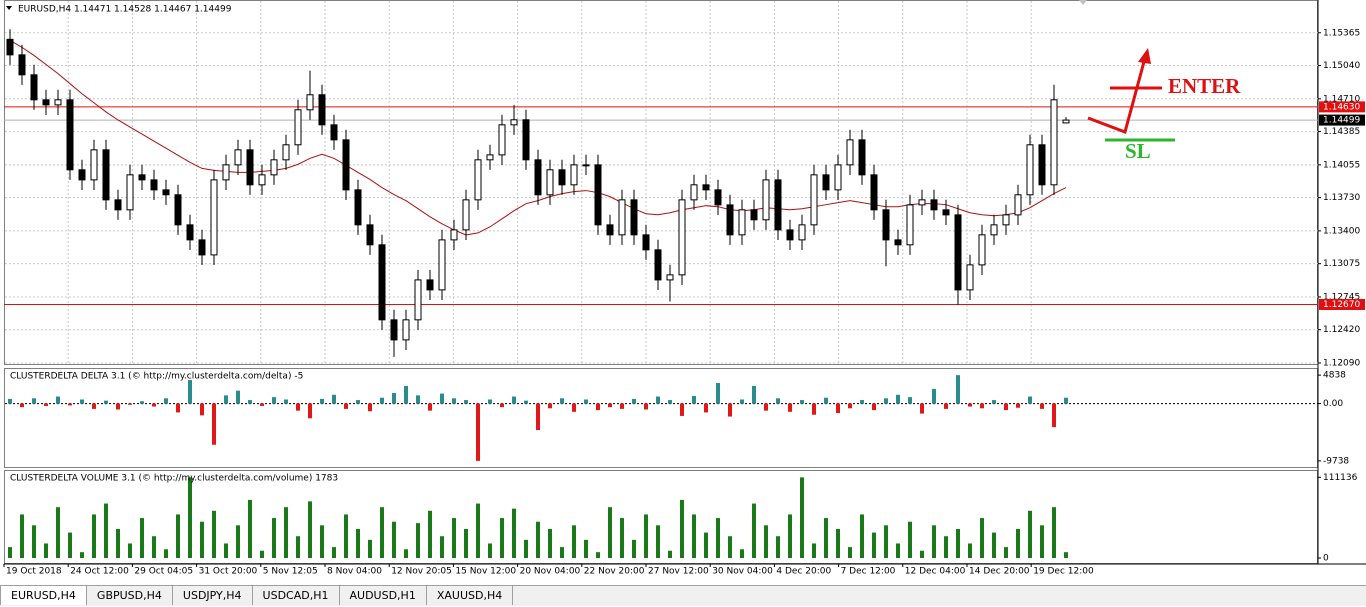 The width and height of the screenshot is (1366, 607). I want to click on x-tick-label: 27 Nov 12:00, so click(678, 572).